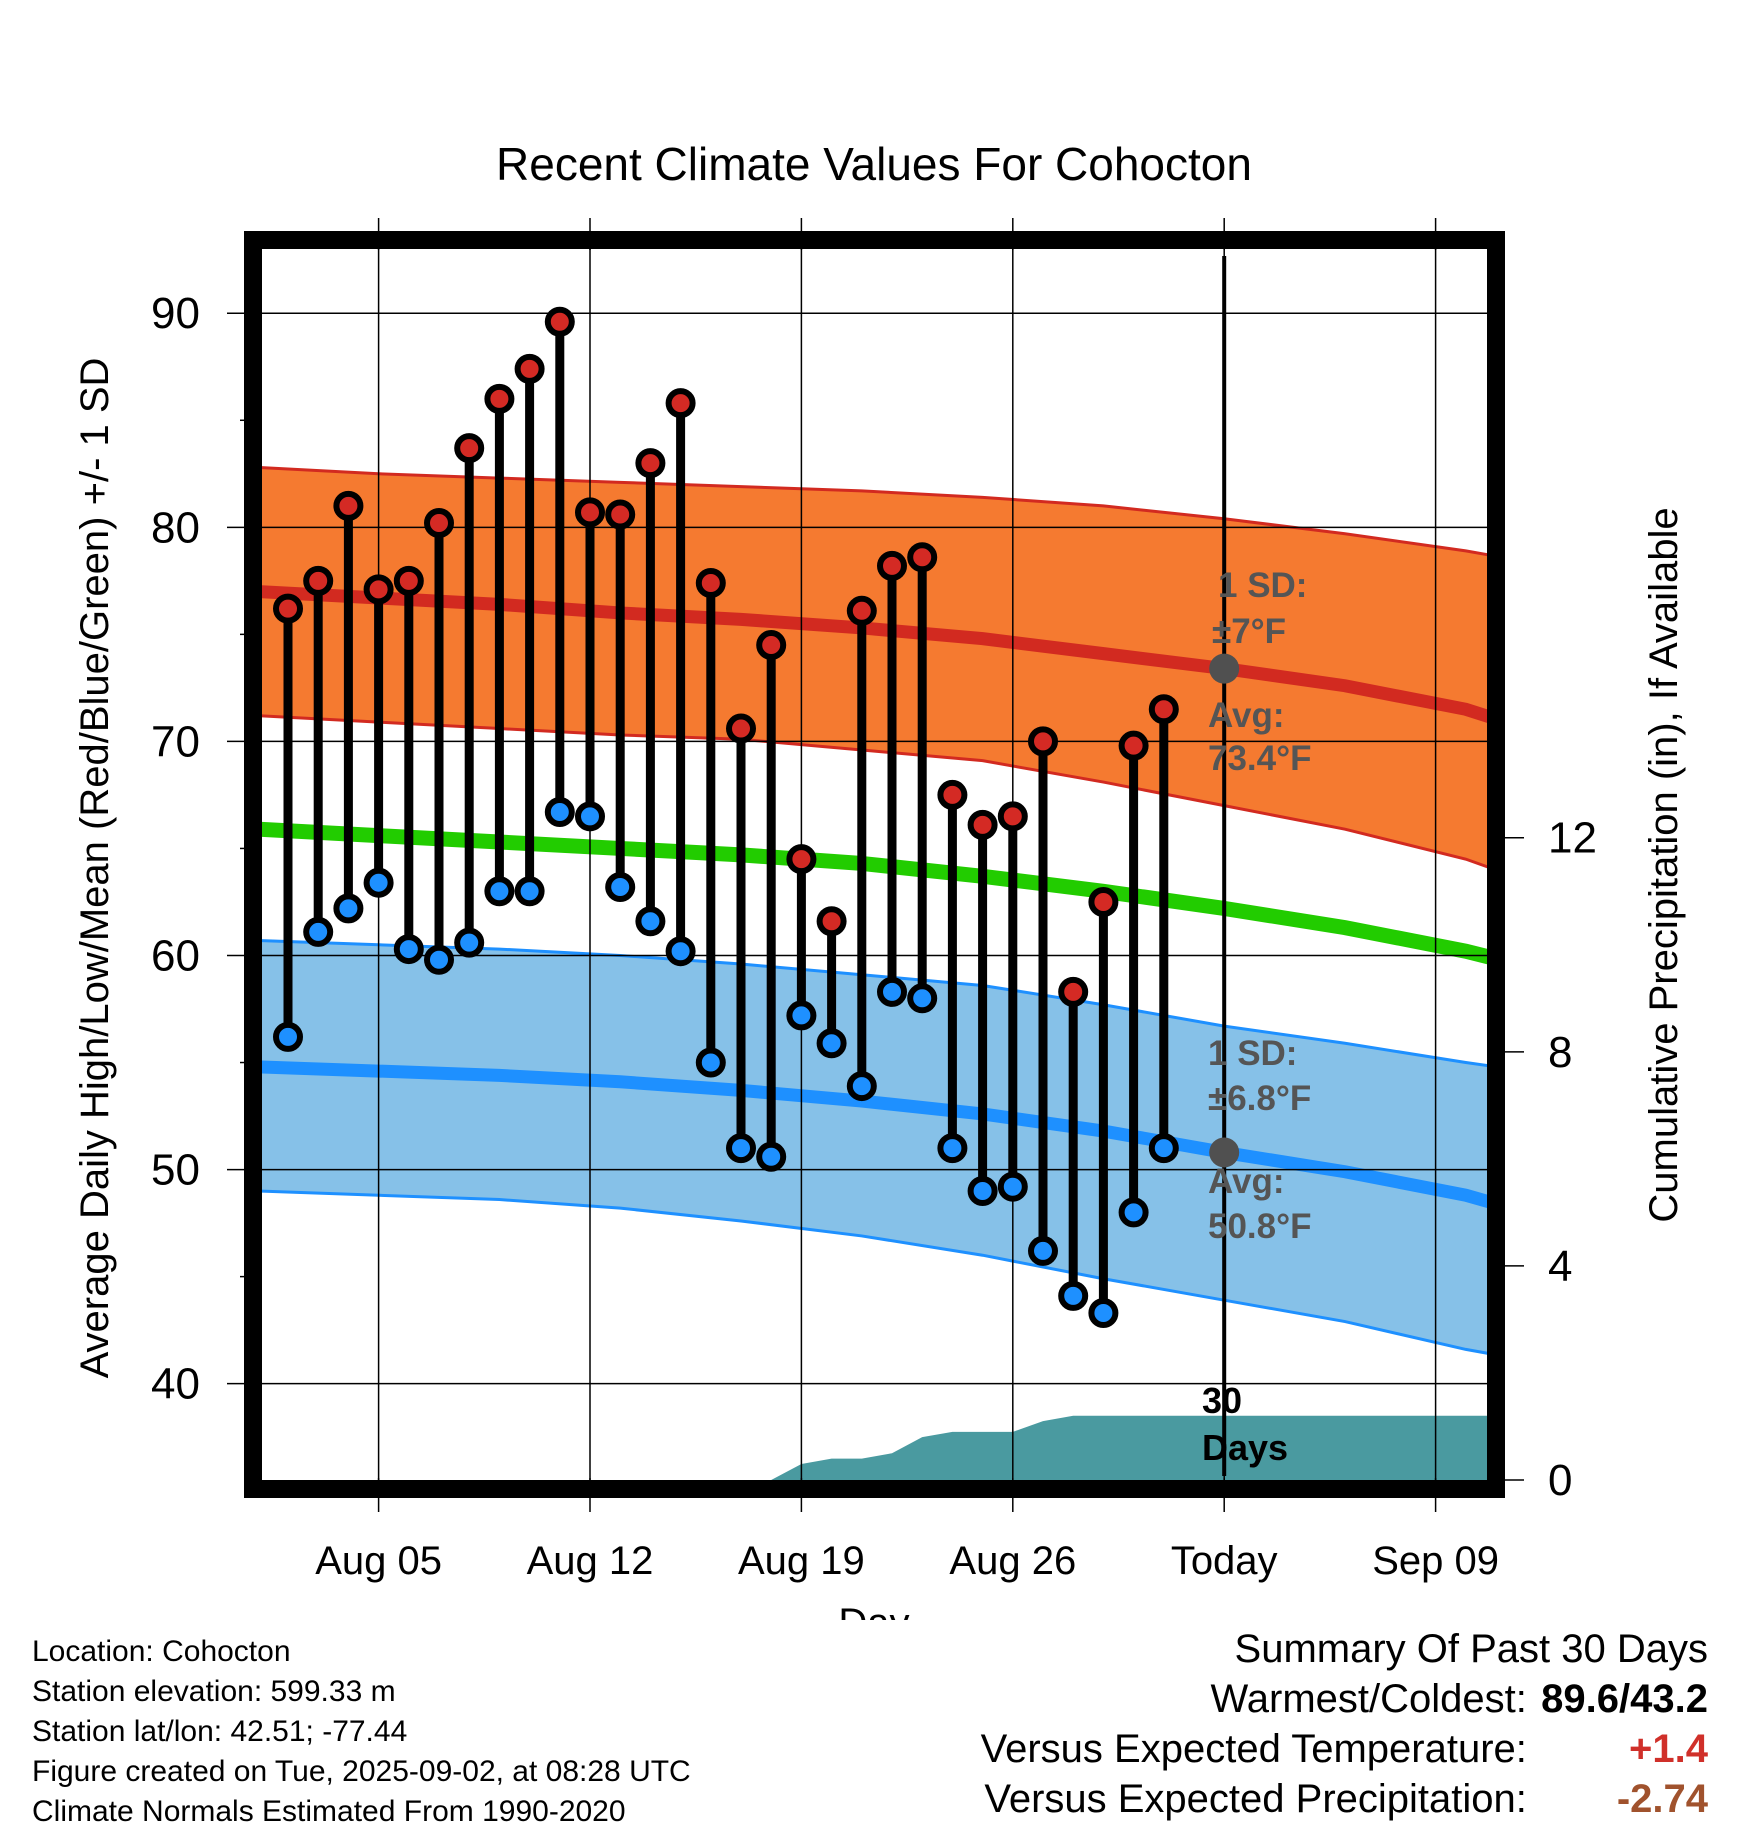 The image size is (1748, 1832). I want to click on high-sd-value: ±7°F, so click(1249, 631).